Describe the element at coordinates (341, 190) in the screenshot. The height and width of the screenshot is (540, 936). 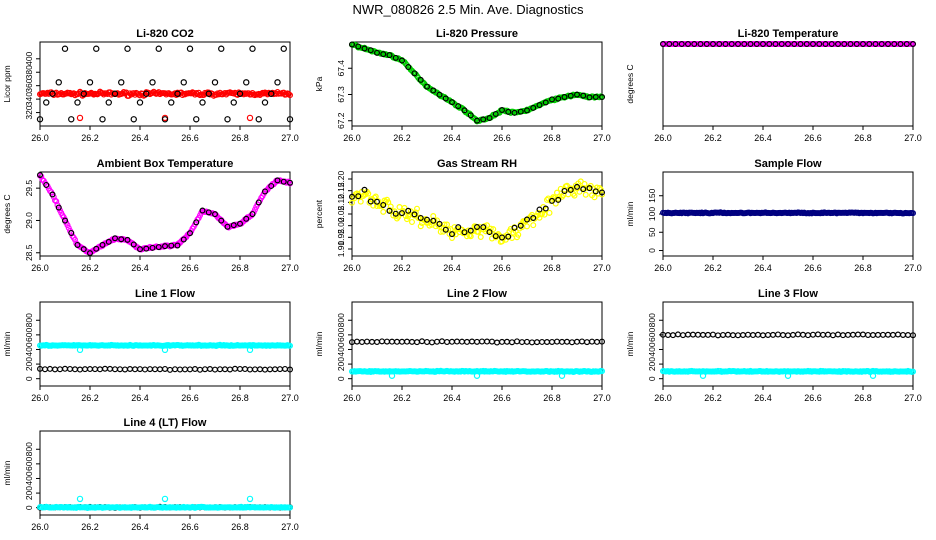
I see `y-tick-label: 2.15` at that location.